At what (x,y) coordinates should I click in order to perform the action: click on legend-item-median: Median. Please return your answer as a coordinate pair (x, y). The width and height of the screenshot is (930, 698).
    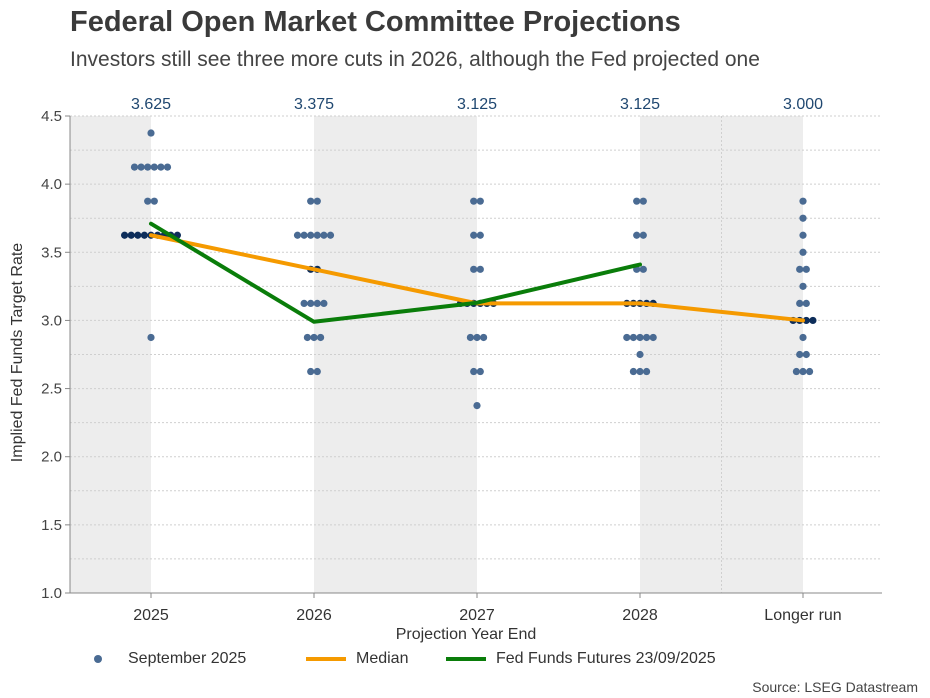
    Looking at the image, I should click on (357, 659).